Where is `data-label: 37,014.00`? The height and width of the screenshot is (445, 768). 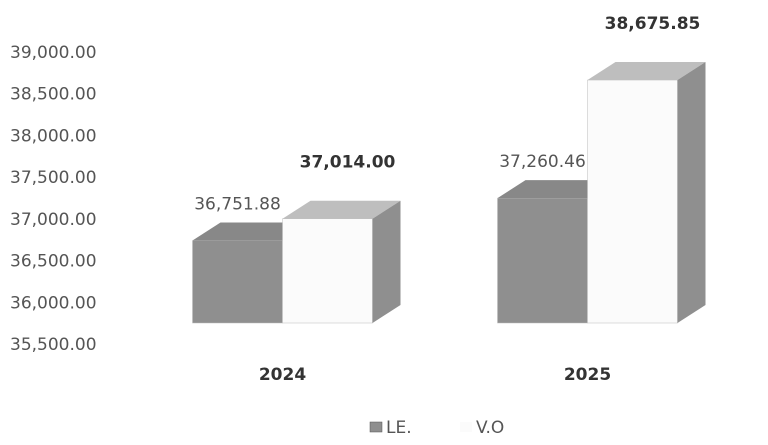 data-label: 37,014.00 is located at coordinates (348, 163).